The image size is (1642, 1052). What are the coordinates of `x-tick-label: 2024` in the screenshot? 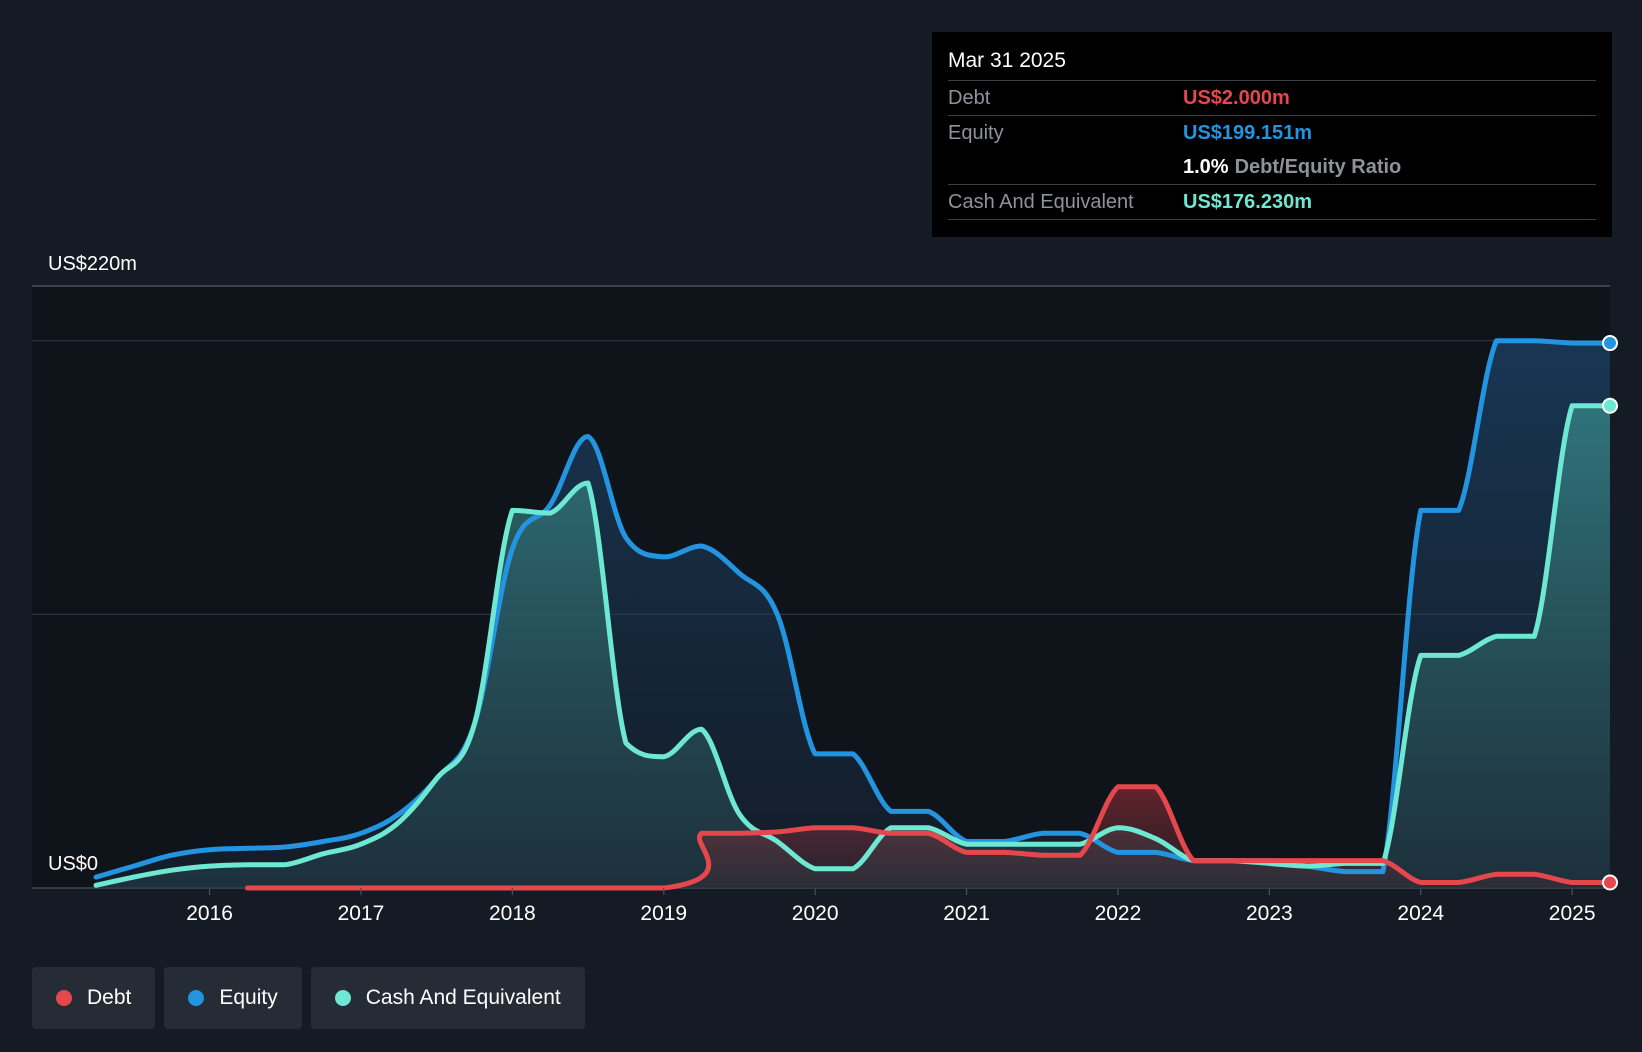 It's located at (1420, 913).